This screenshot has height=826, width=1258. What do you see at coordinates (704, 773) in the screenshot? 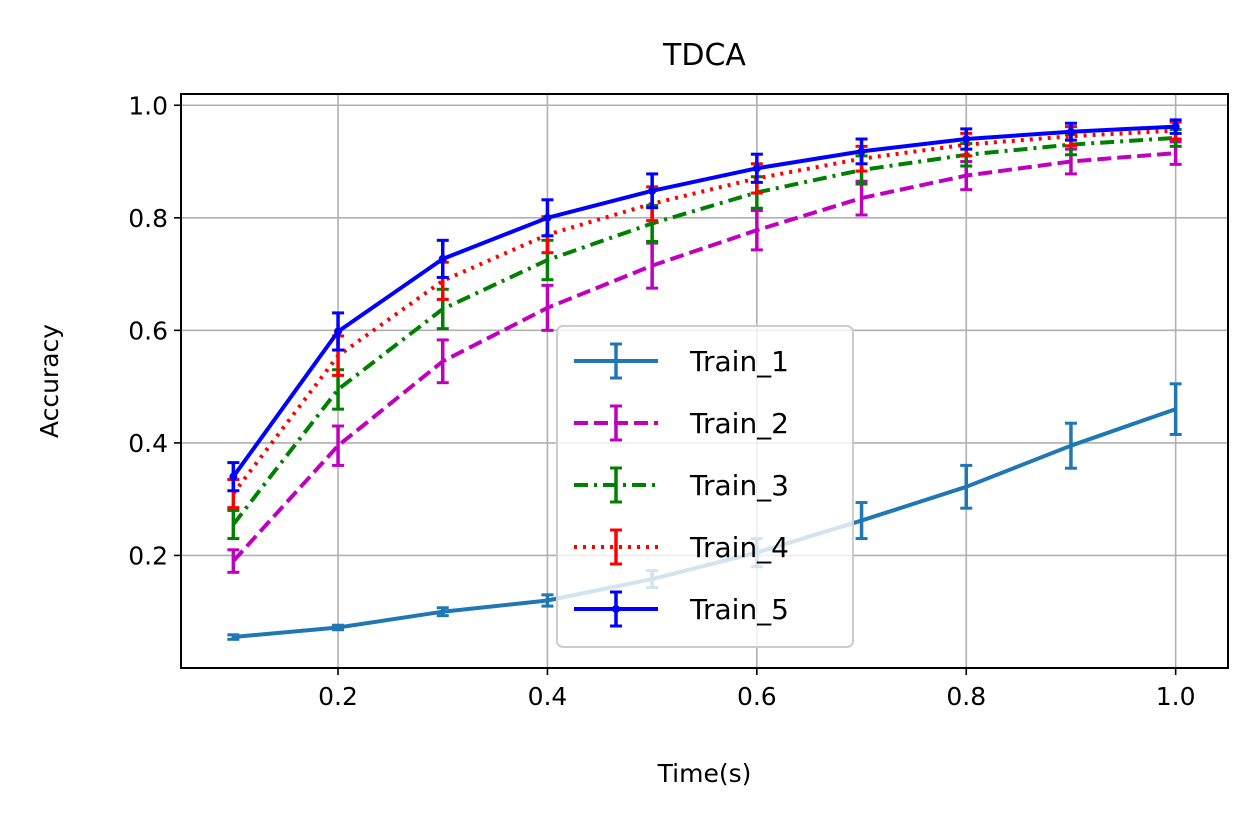
I see `x-axis-label: Time(s)` at bounding box center [704, 773].